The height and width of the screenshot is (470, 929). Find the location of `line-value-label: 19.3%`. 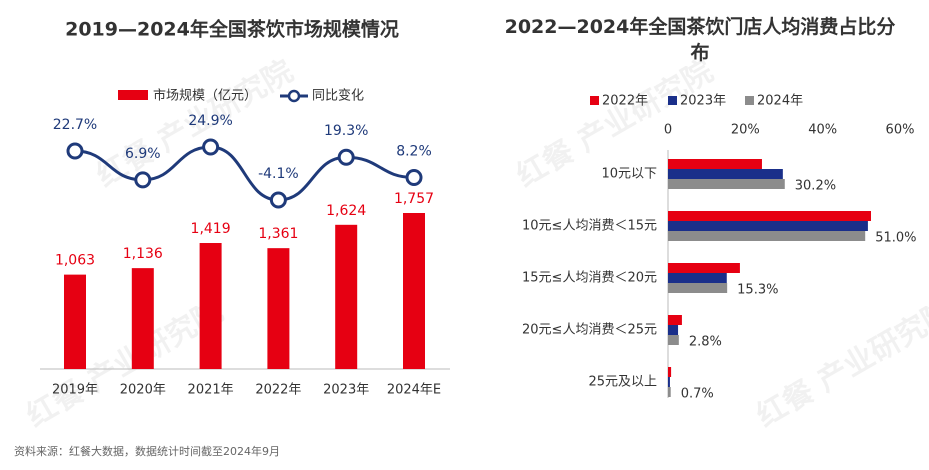

line-value-label: 19.3% is located at coordinates (346, 131).